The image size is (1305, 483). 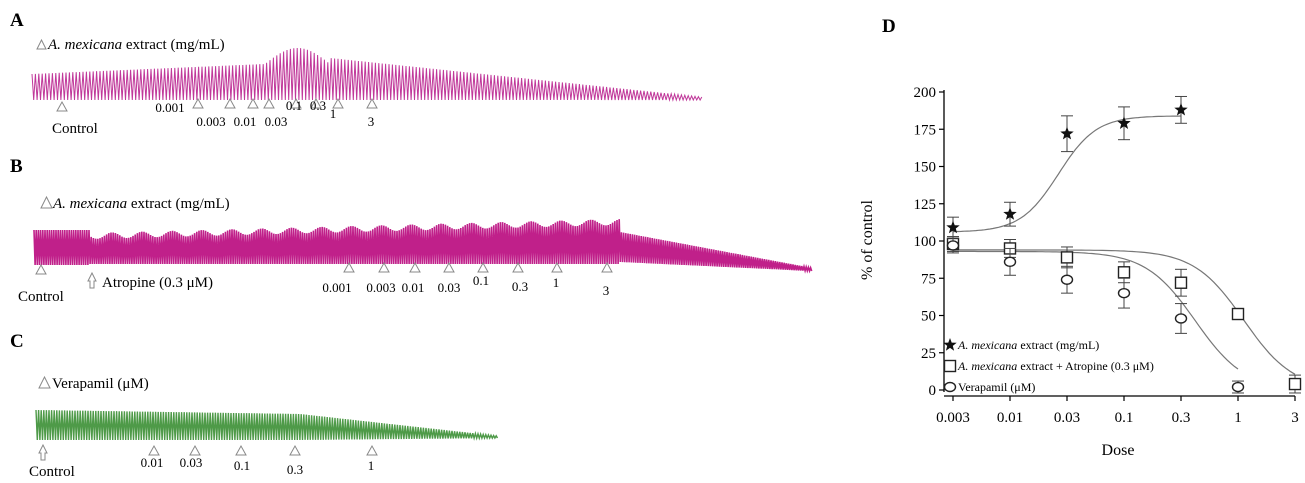 I want to click on atropine-arrow-icon, so click(x=92, y=280).